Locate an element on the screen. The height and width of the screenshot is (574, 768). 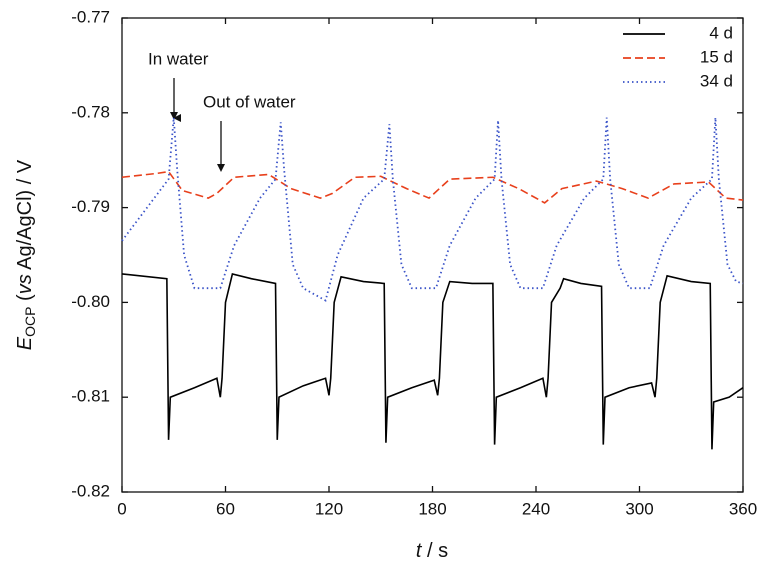
x-tick-label: 60 is located at coordinates (225, 508).